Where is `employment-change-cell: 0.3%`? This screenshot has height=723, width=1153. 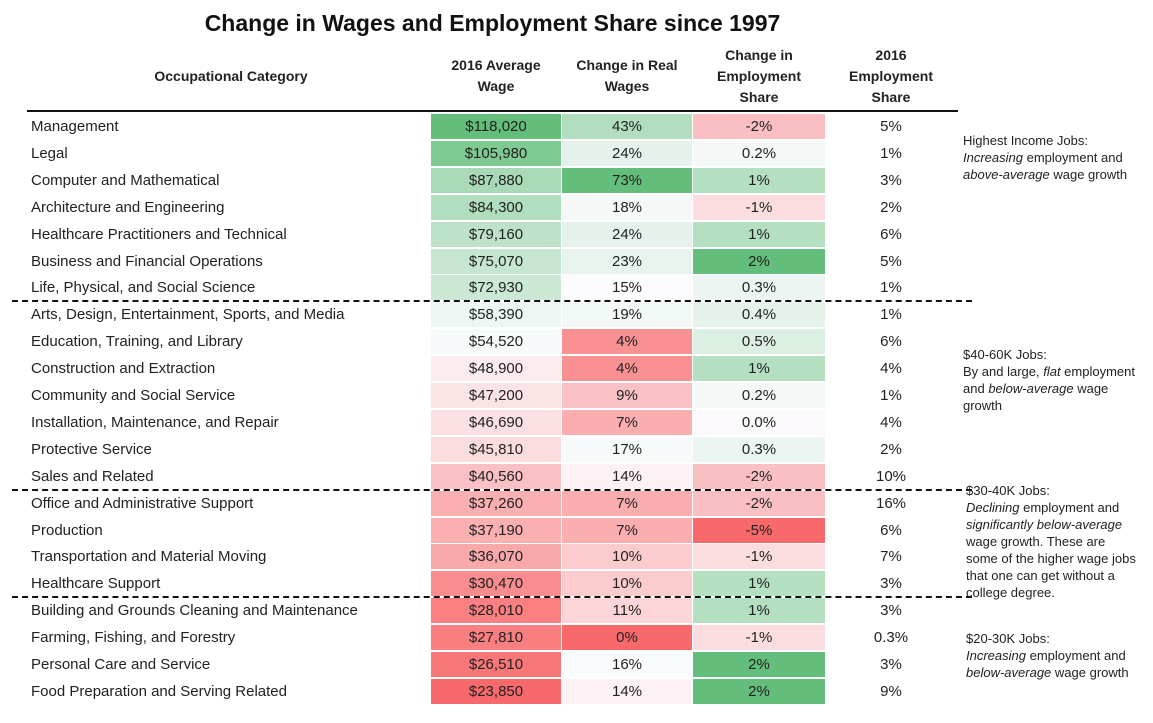 employment-change-cell: 0.3% is located at coordinates (759, 288).